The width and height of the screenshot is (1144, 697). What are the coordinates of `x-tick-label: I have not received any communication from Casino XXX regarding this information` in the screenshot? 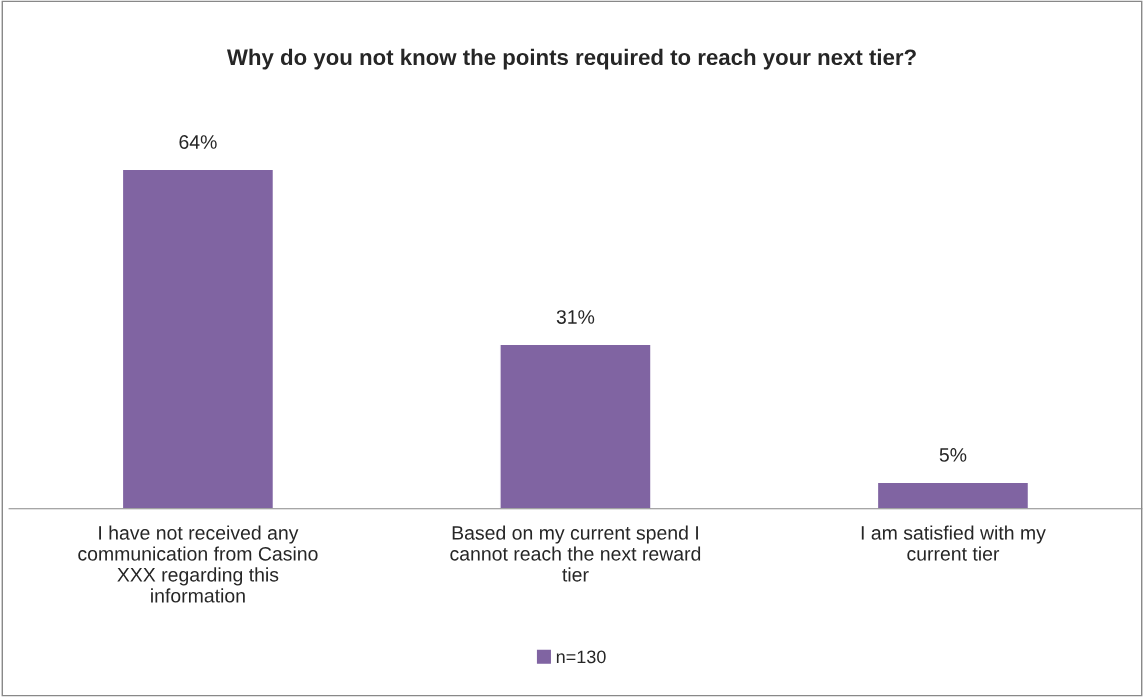 It's located at (198, 564).